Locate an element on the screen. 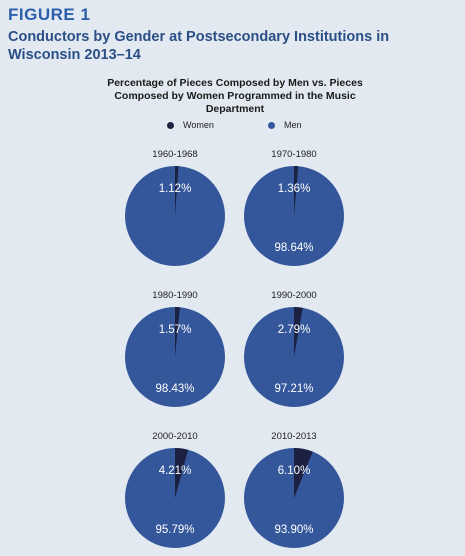 The width and height of the screenshot is (465, 556). men-value-label: 97.21% is located at coordinates (293, 389).